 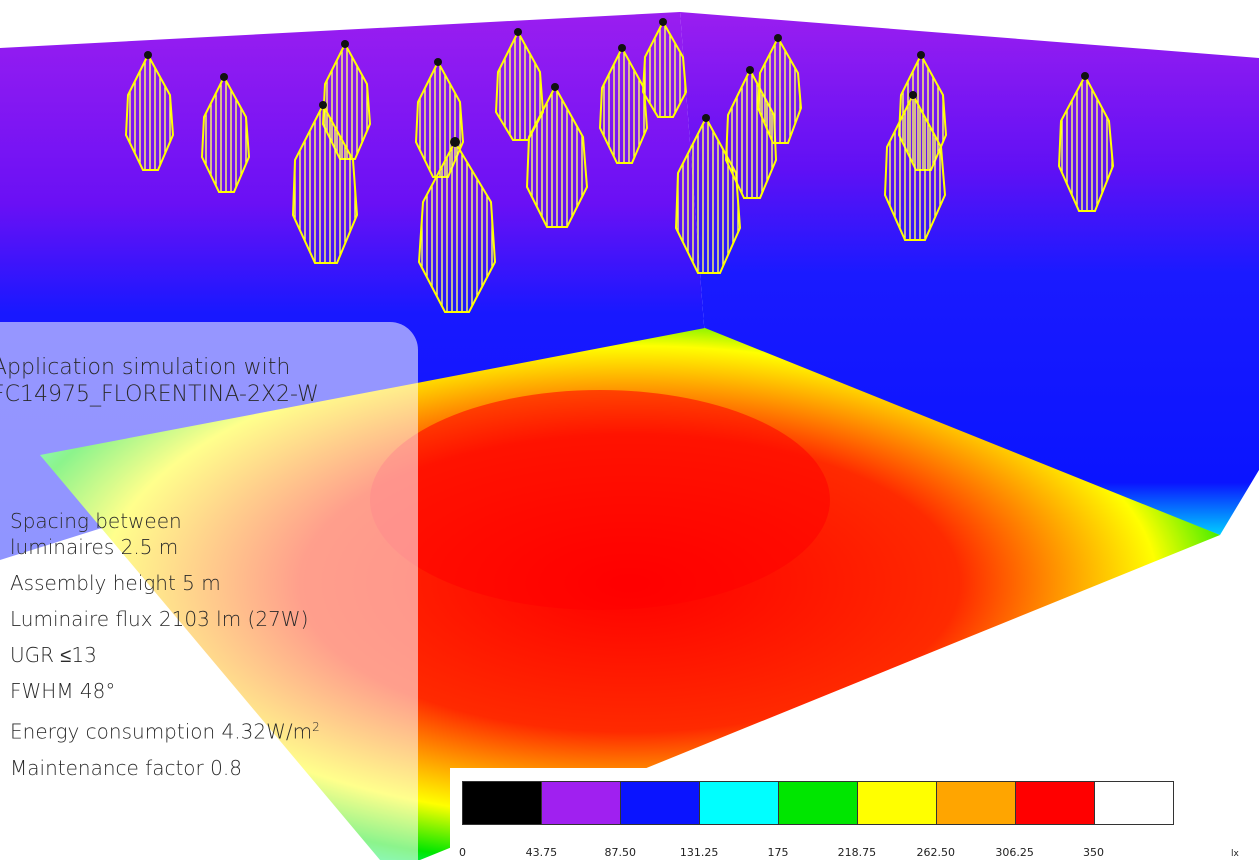 What do you see at coordinates (126, 767) in the screenshot?
I see `spec-maintenance: Maintenance factor 0.8` at bounding box center [126, 767].